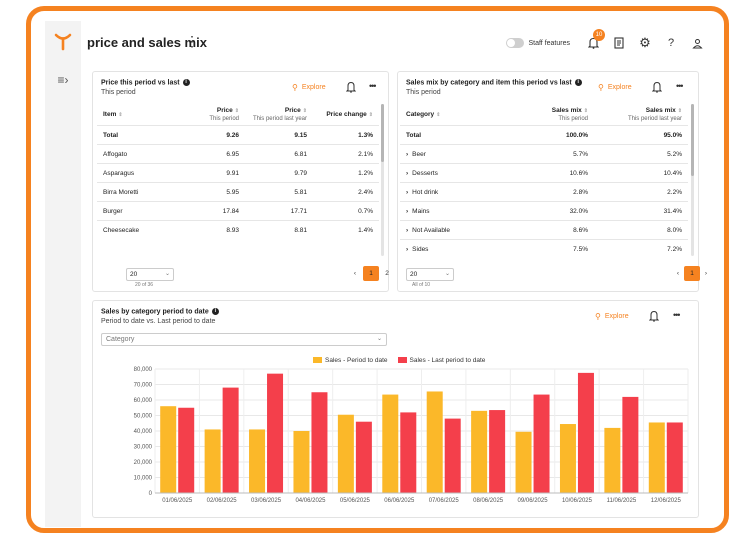 Image resolution: width=755 pixels, height=539 pixels. I want to click on notifications-bell-icon: 10, so click(595, 39).